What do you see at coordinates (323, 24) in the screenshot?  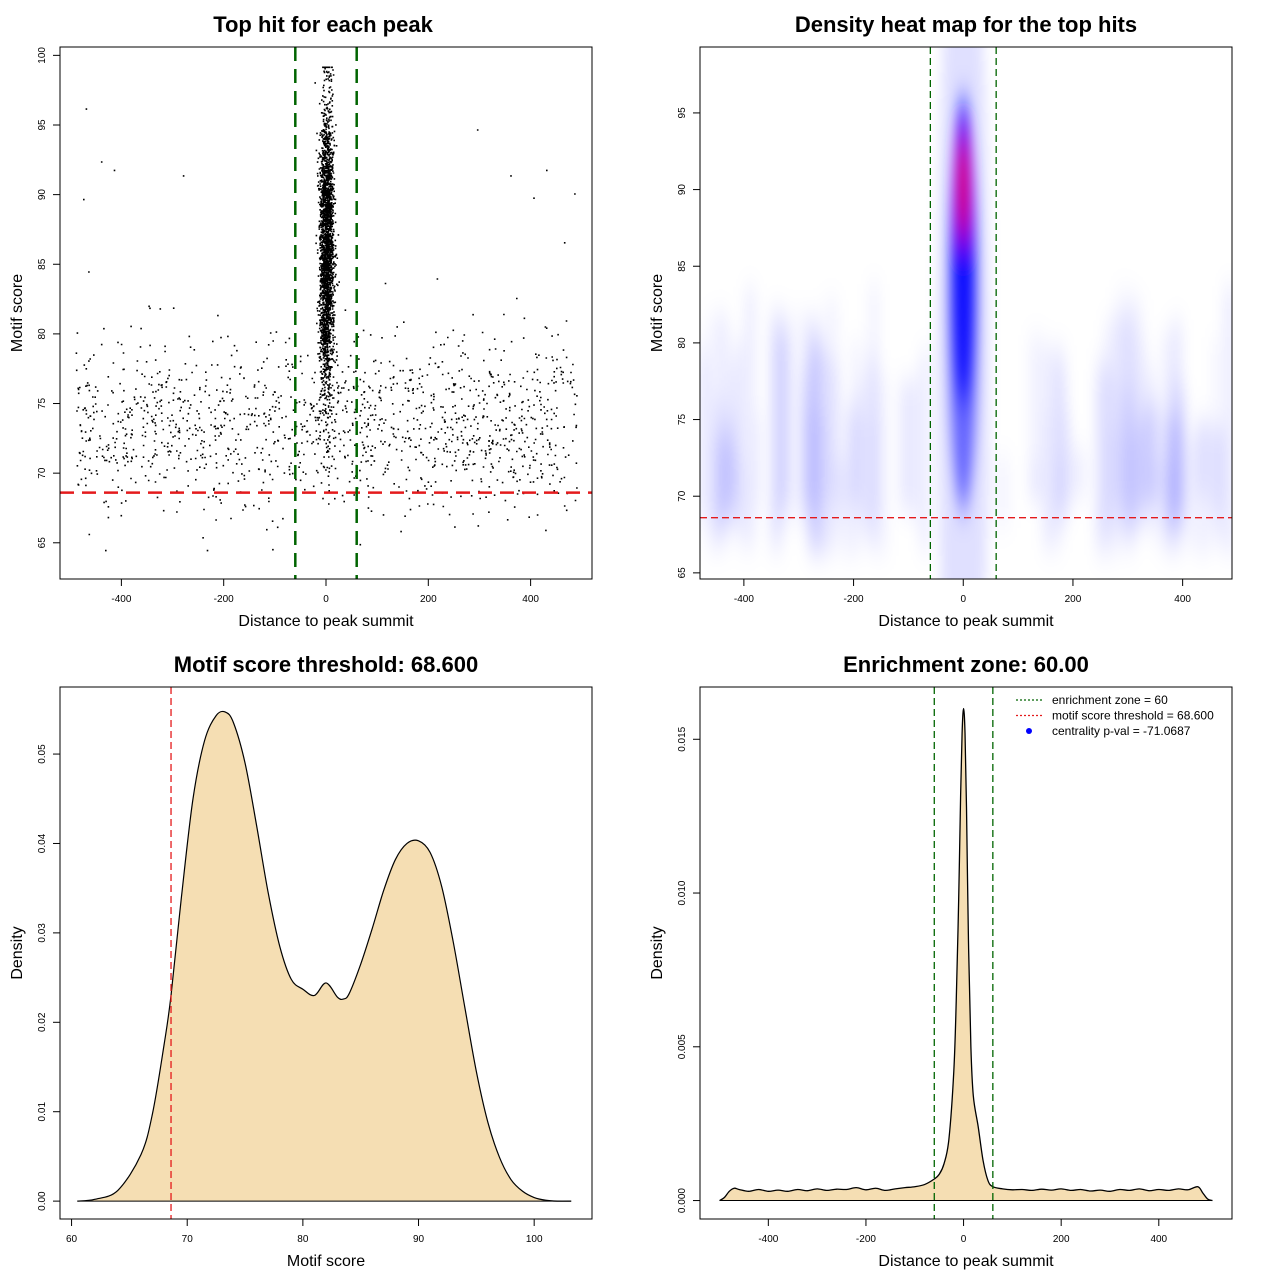 I see `chart-title: Top hit for each peak` at bounding box center [323, 24].